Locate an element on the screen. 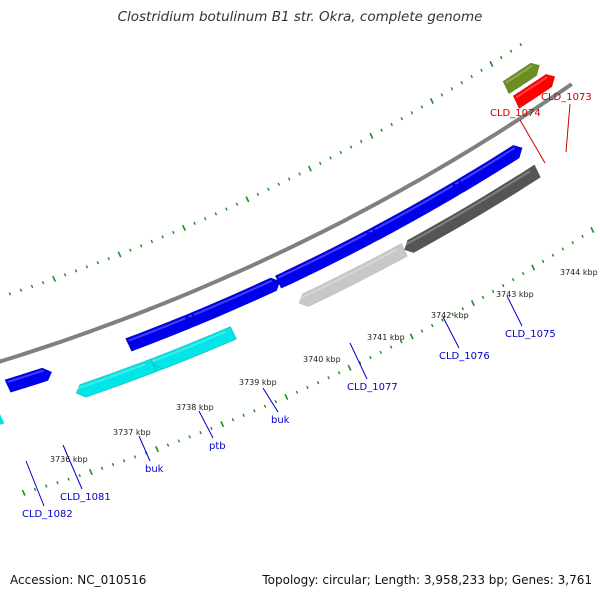 The height and width of the screenshot is (600, 600). tick-label: 3738 kbp is located at coordinates (195, 407).